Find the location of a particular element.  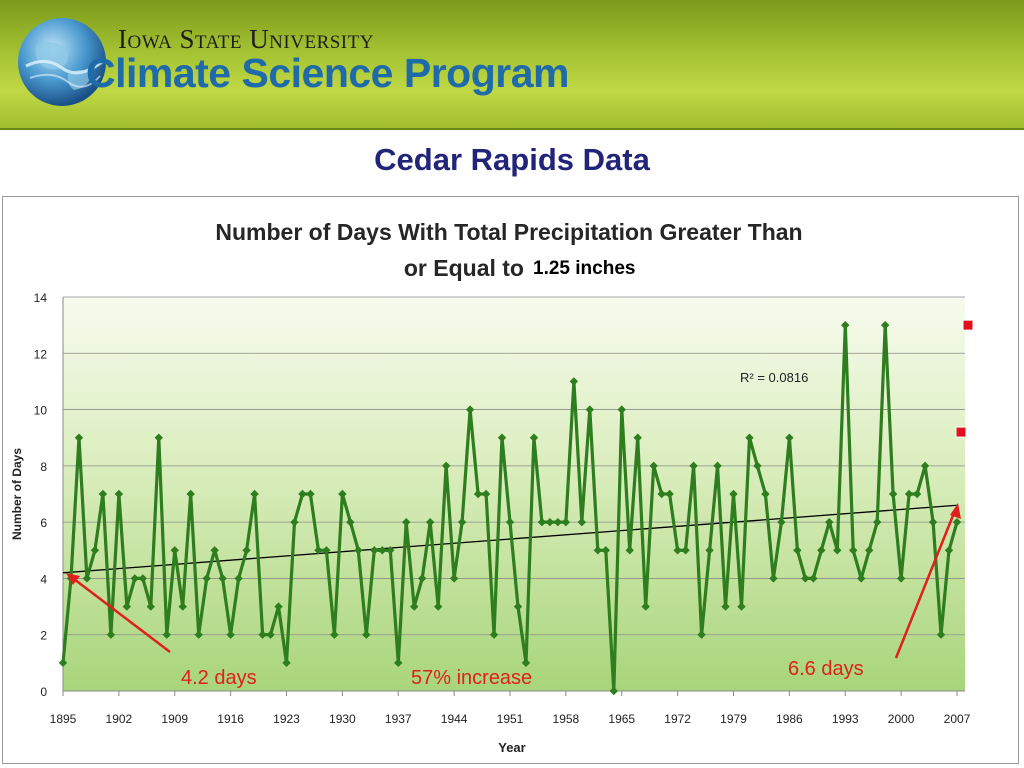

x-tick-label: 1993 is located at coordinates (845, 719).